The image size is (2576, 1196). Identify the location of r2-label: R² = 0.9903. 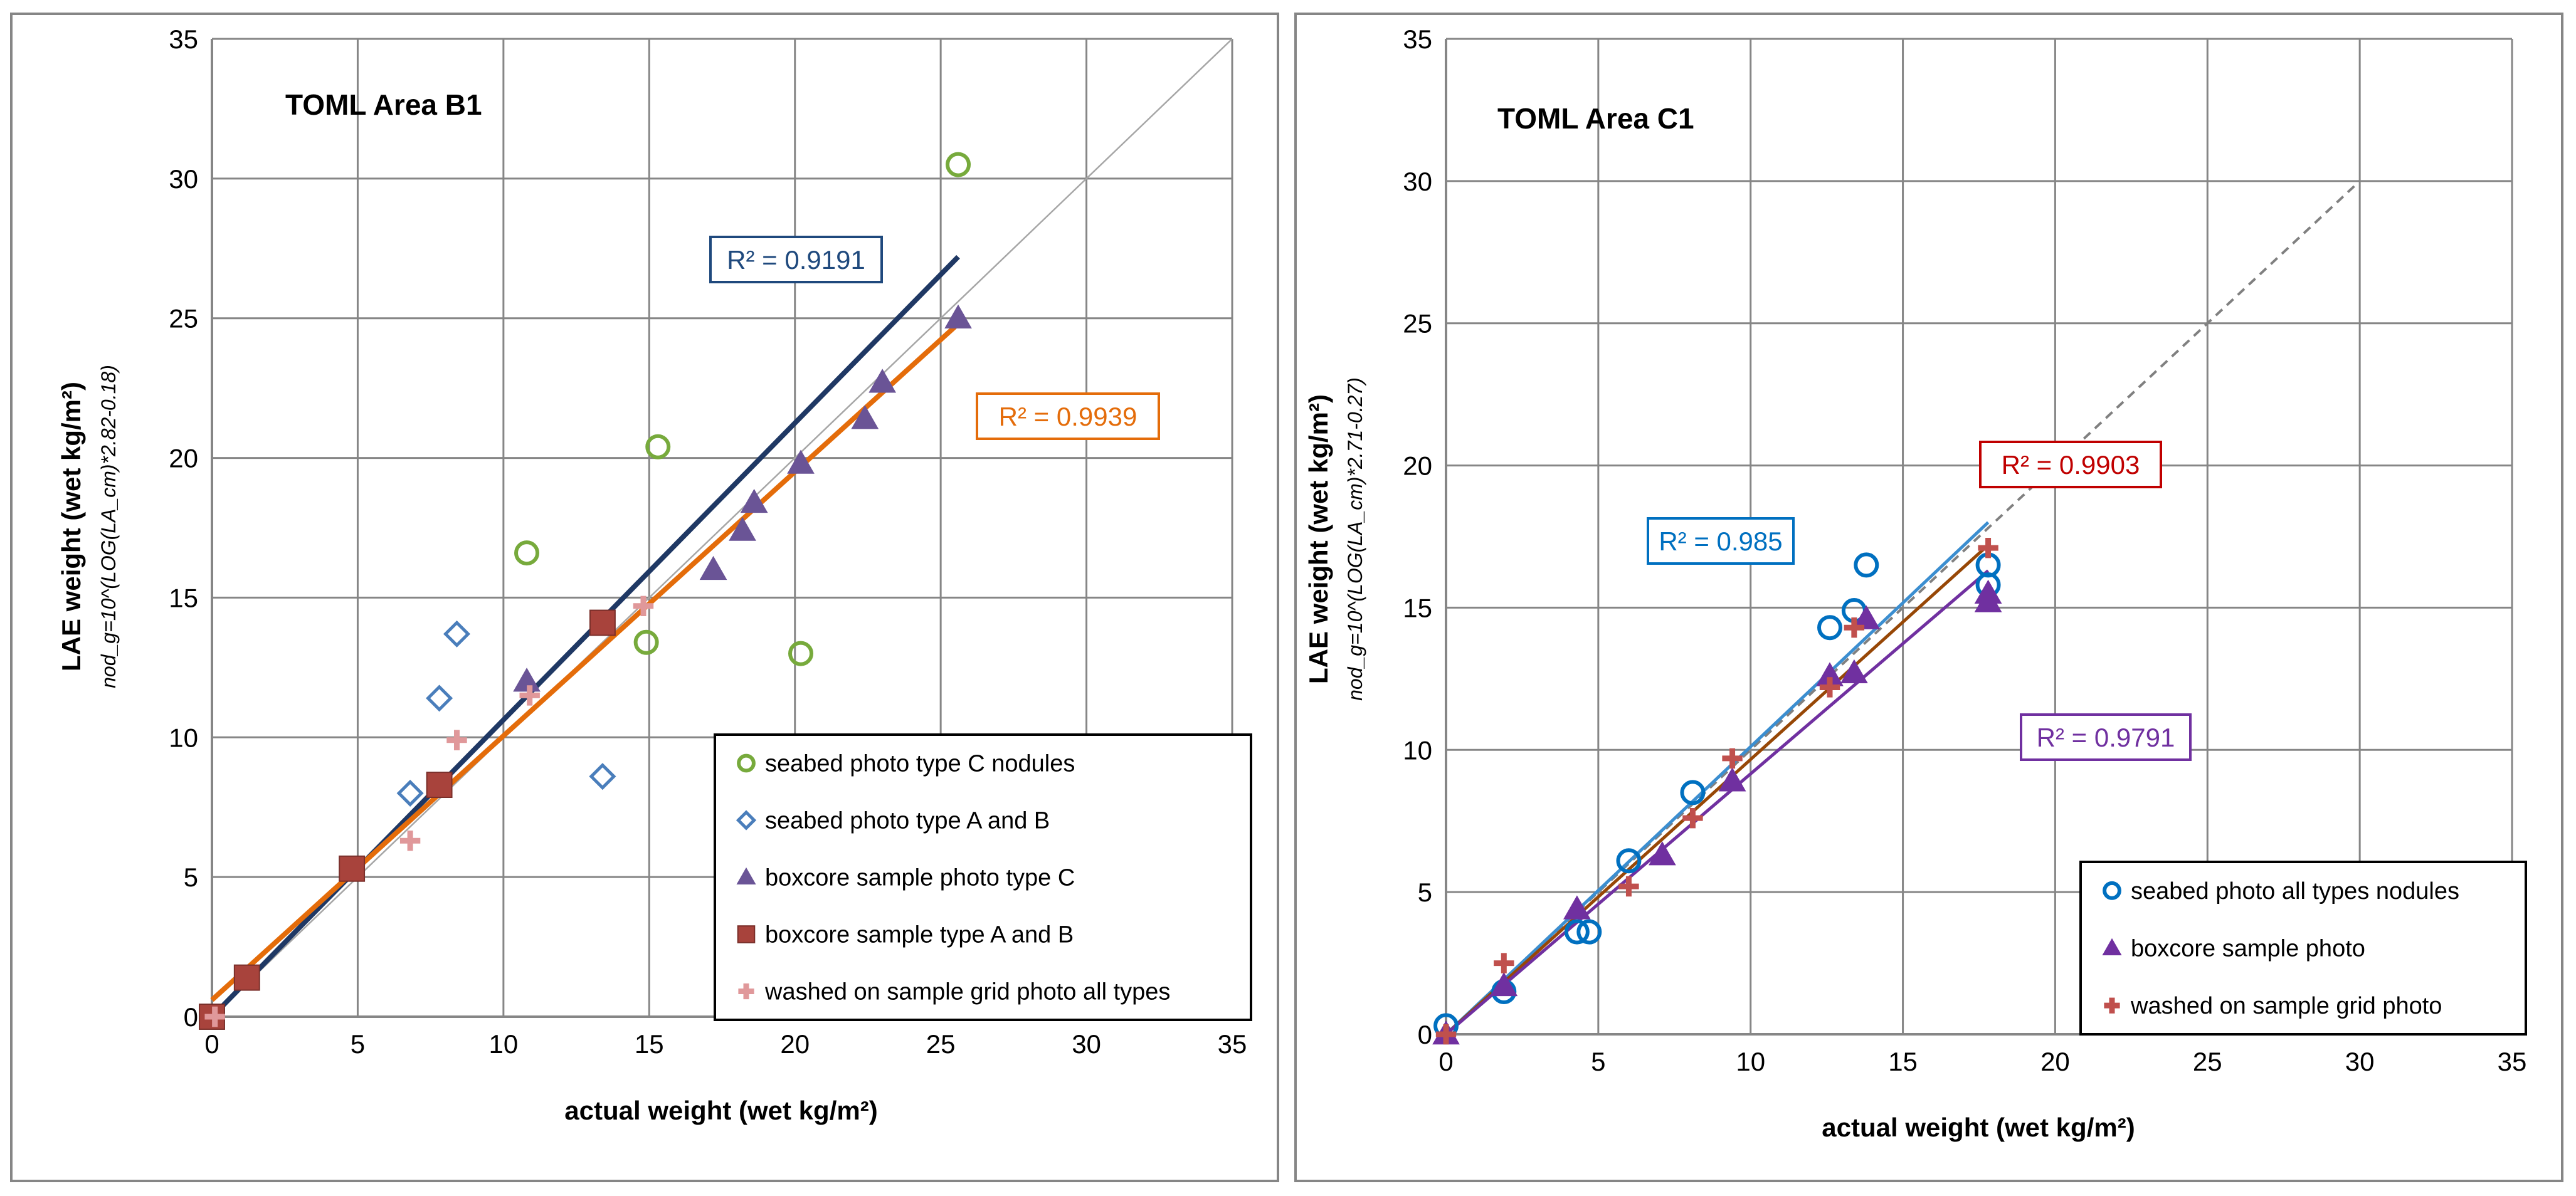
(2071, 465).